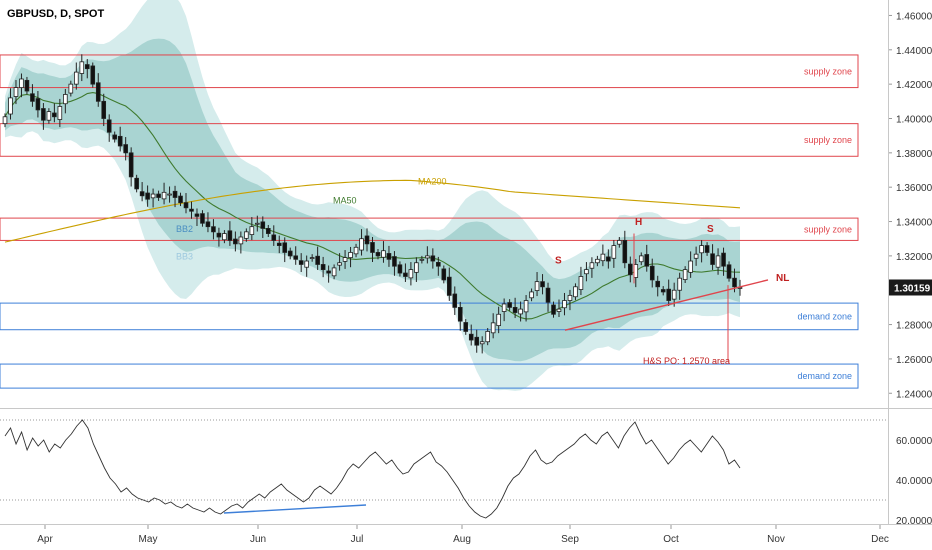 The height and width of the screenshot is (550, 932). I want to click on pattern-annotation-2: S, so click(710, 229).